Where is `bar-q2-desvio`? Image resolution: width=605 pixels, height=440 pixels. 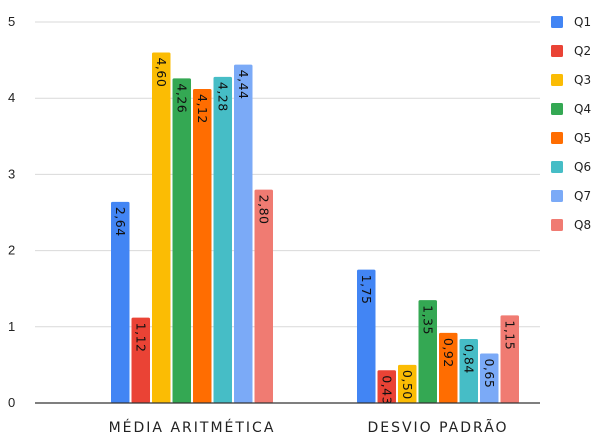
bar-q2-desvio is located at coordinates (386, 386).